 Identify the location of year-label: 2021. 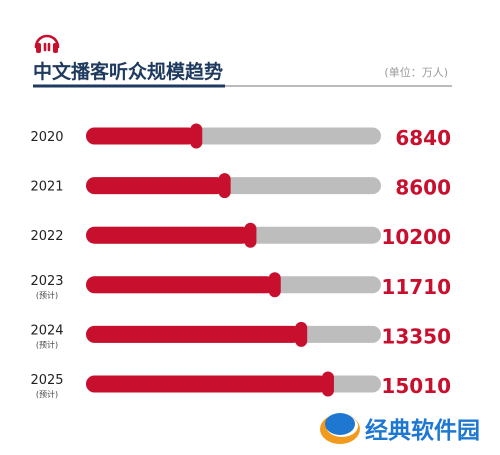
(46, 187).